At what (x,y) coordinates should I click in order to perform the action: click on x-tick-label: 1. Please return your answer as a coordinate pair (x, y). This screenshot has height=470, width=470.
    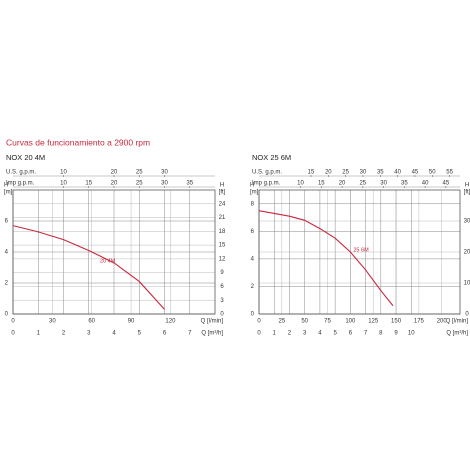
    Looking at the image, I should click on (39, 334).